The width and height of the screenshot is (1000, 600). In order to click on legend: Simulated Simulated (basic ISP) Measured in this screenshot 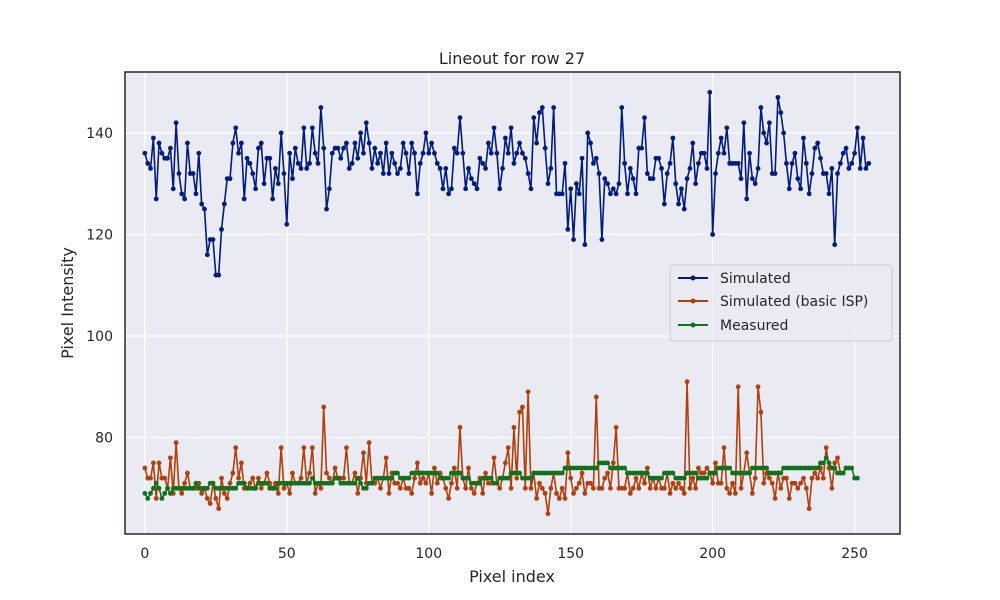, I will do `click(781, 303)`.